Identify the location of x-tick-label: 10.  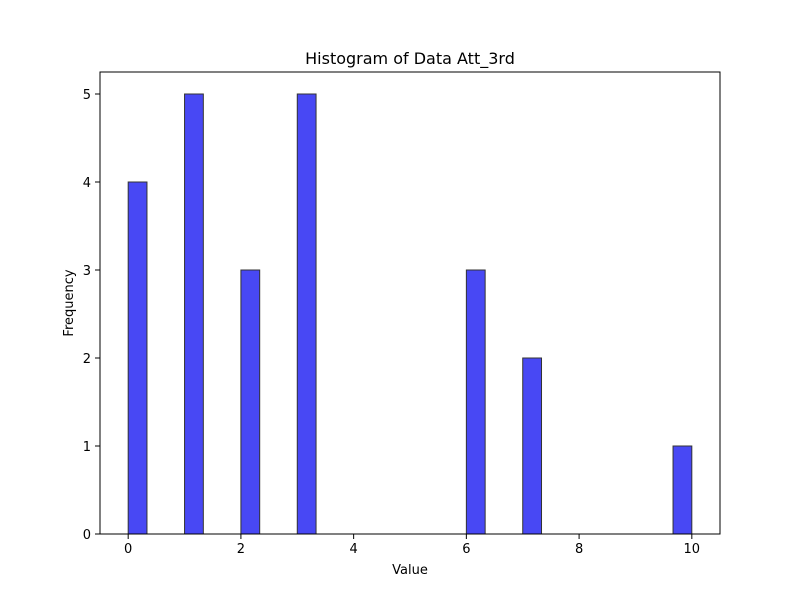
(692, 549).